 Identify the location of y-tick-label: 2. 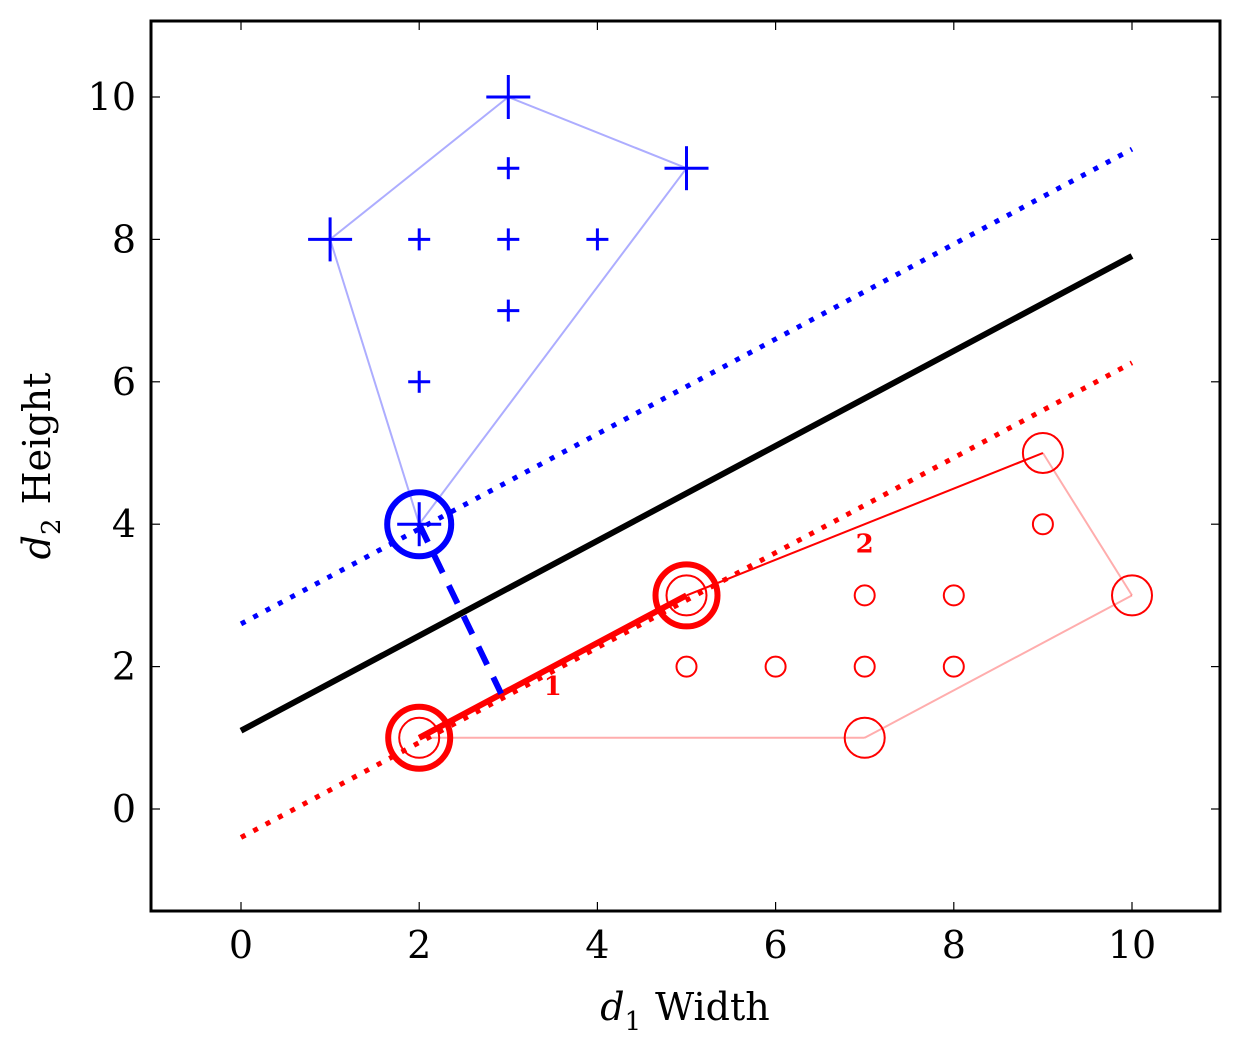
(124, 667).